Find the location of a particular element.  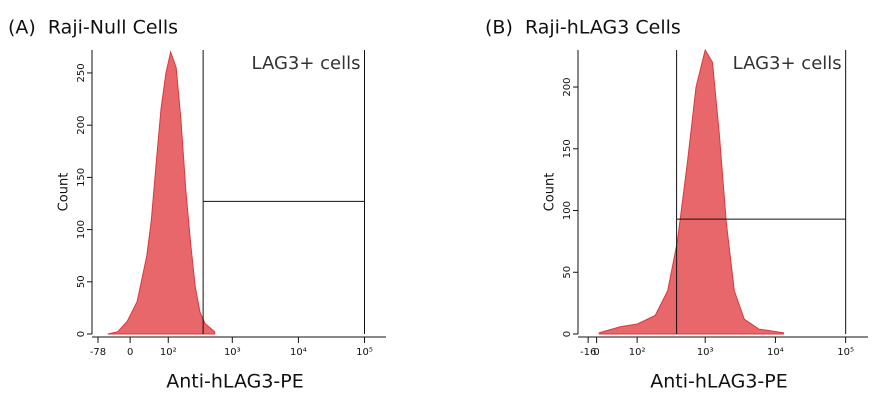

panel-title: (A) Raji-Null Cells is located at coordinates (93, 28).